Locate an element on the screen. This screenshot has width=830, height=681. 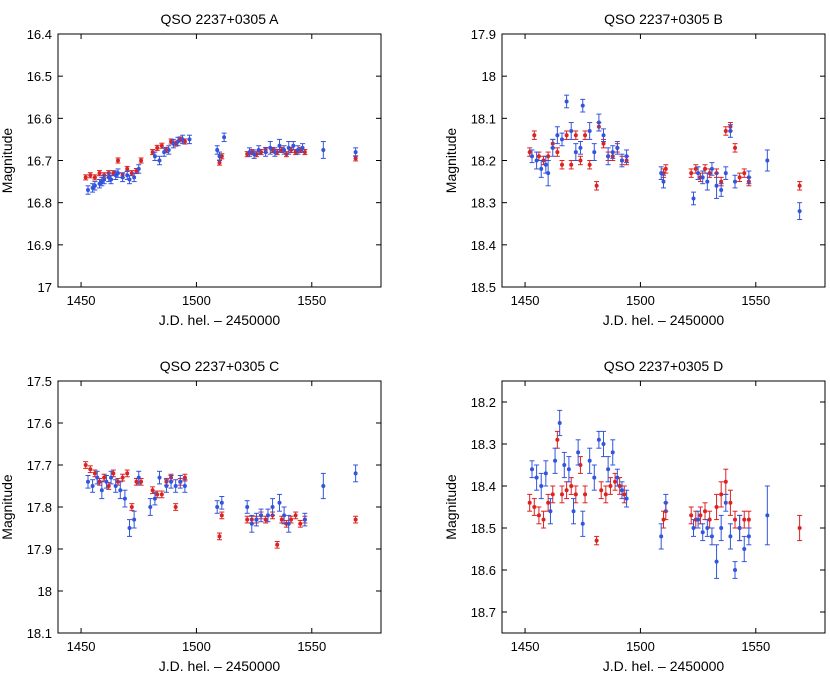
y-tick-label: 16.8 is located at coordinates (39, 203).